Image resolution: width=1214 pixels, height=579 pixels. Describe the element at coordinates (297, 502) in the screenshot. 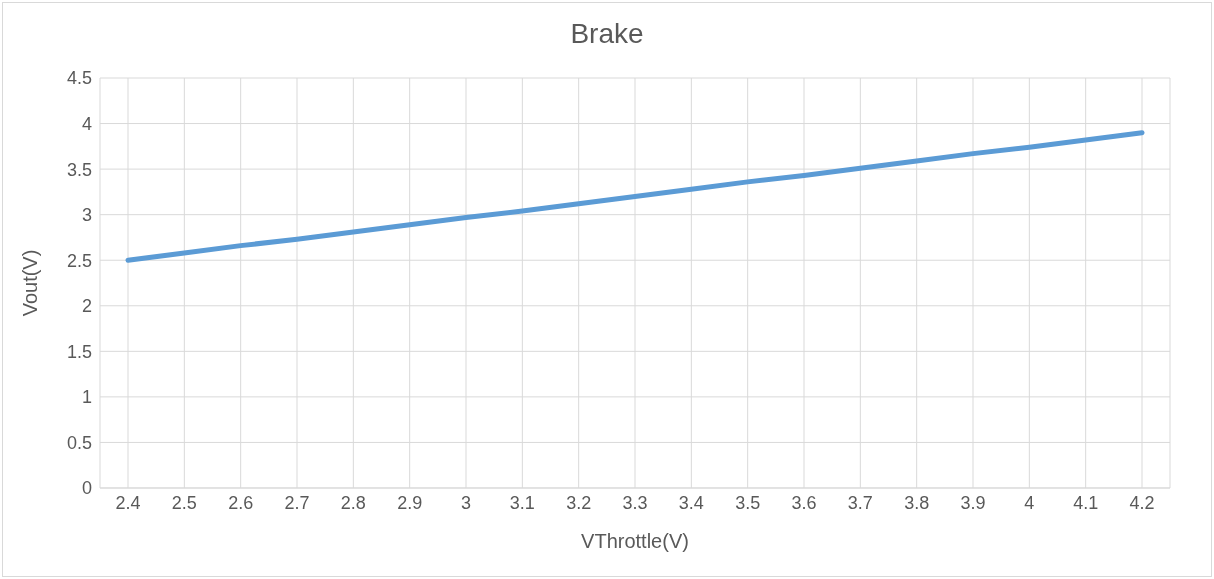

I see `x-tick-label: 2.7` at that location.